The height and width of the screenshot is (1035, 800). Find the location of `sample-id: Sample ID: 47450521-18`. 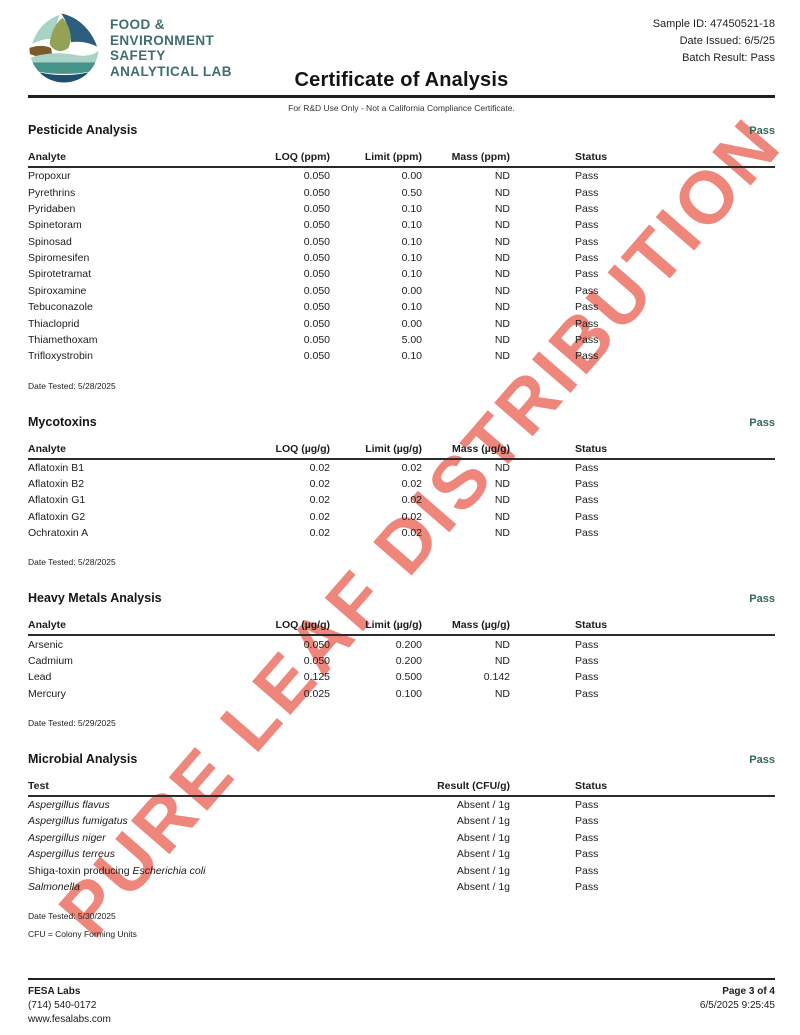

sample-id: Sample ID: 47450521-18 is located at coordinates (713, 24).